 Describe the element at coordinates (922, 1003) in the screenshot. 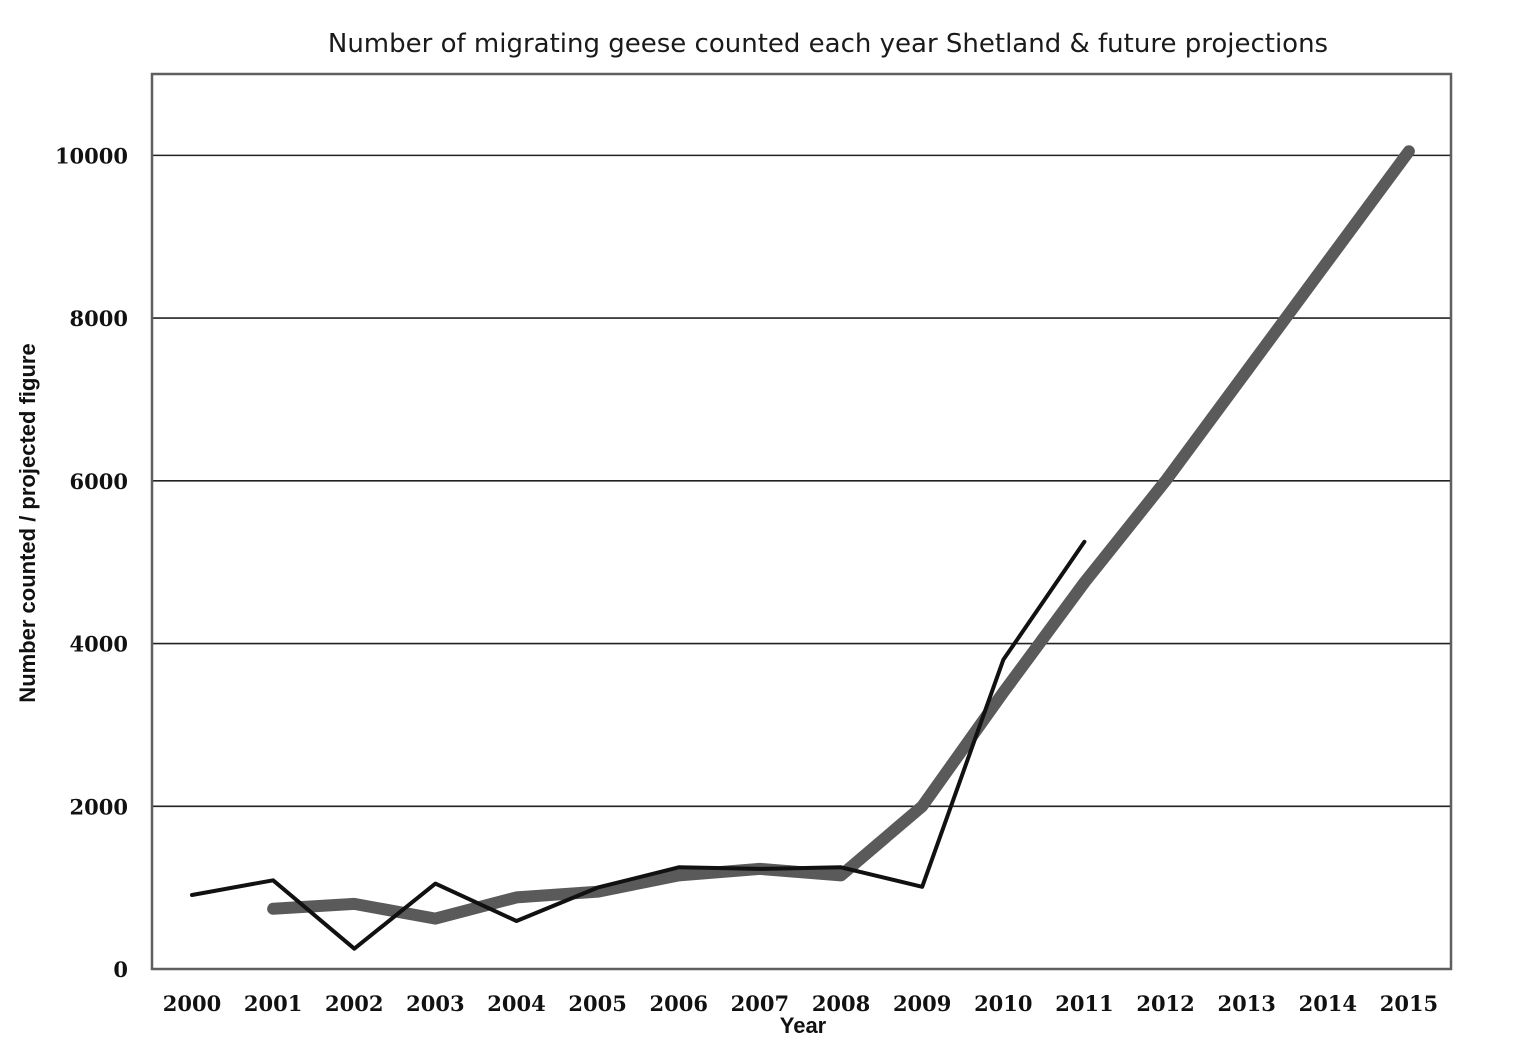

I see `x-tick-label: 2009` at that location.